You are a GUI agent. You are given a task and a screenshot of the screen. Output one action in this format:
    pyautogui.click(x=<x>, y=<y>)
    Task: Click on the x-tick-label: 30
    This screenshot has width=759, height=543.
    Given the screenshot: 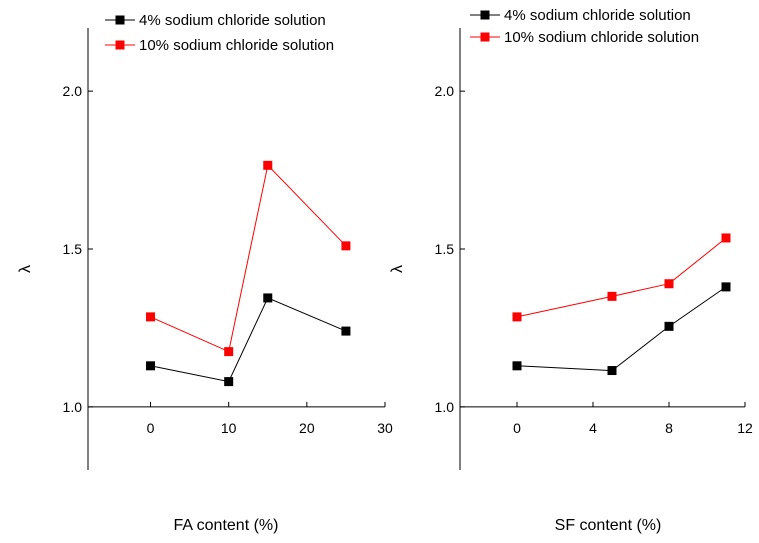 What is the action you would take?
    pyautogui.click(x=385, y=428)
    